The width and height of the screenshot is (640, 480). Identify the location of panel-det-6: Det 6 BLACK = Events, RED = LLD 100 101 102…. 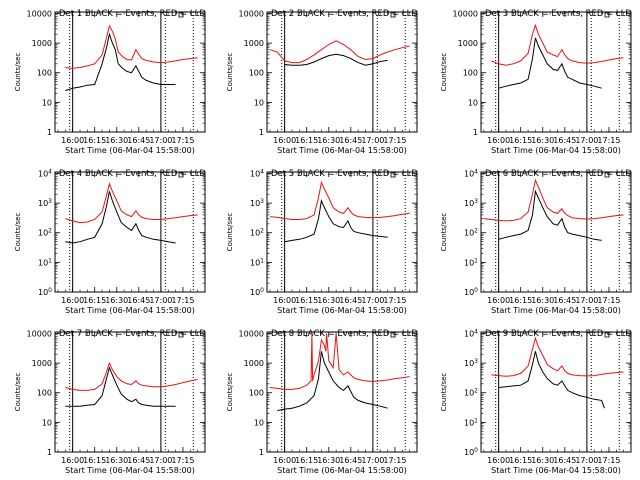
(536, 241).